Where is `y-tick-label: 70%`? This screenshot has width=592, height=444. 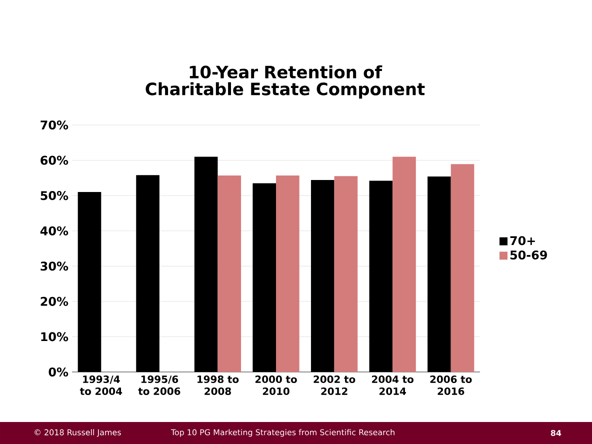 y-tick-label: 70% is located at coordinates (54, 125).